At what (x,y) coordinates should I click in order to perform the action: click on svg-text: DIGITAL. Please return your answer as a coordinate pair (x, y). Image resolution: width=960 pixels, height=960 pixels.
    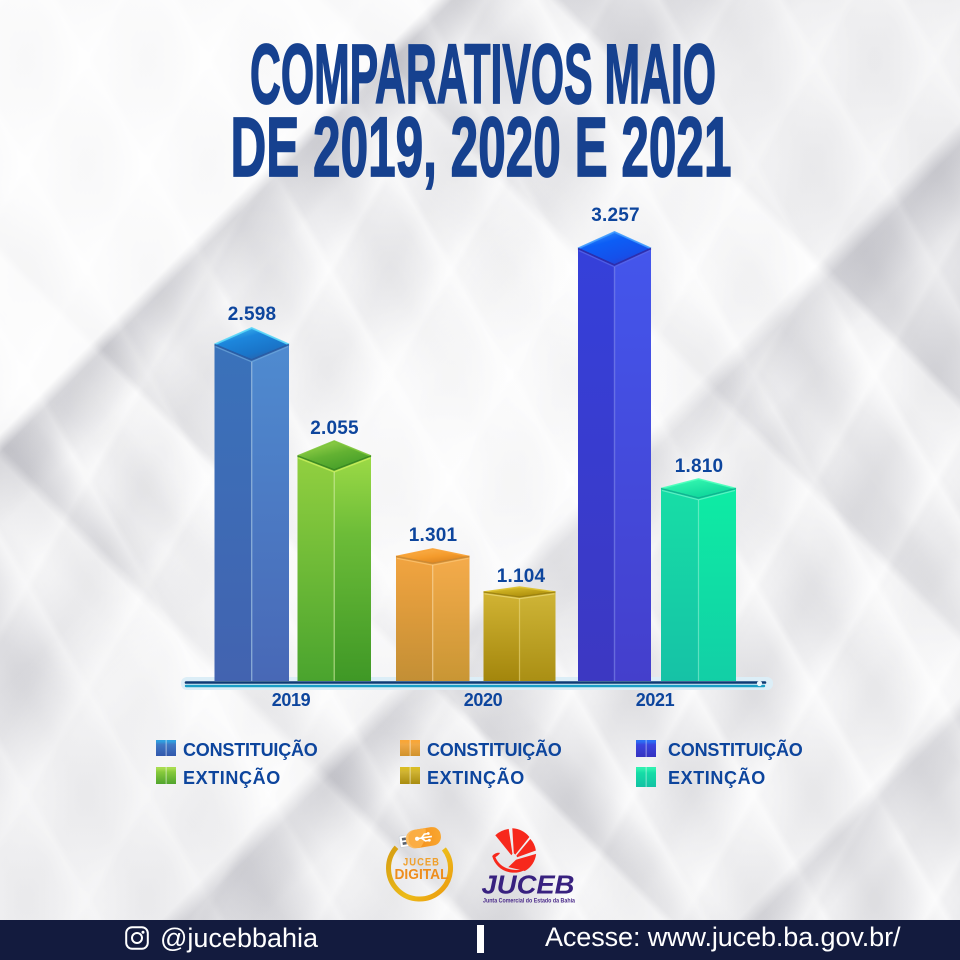
    Looking at the image, I should click on (422, 875).